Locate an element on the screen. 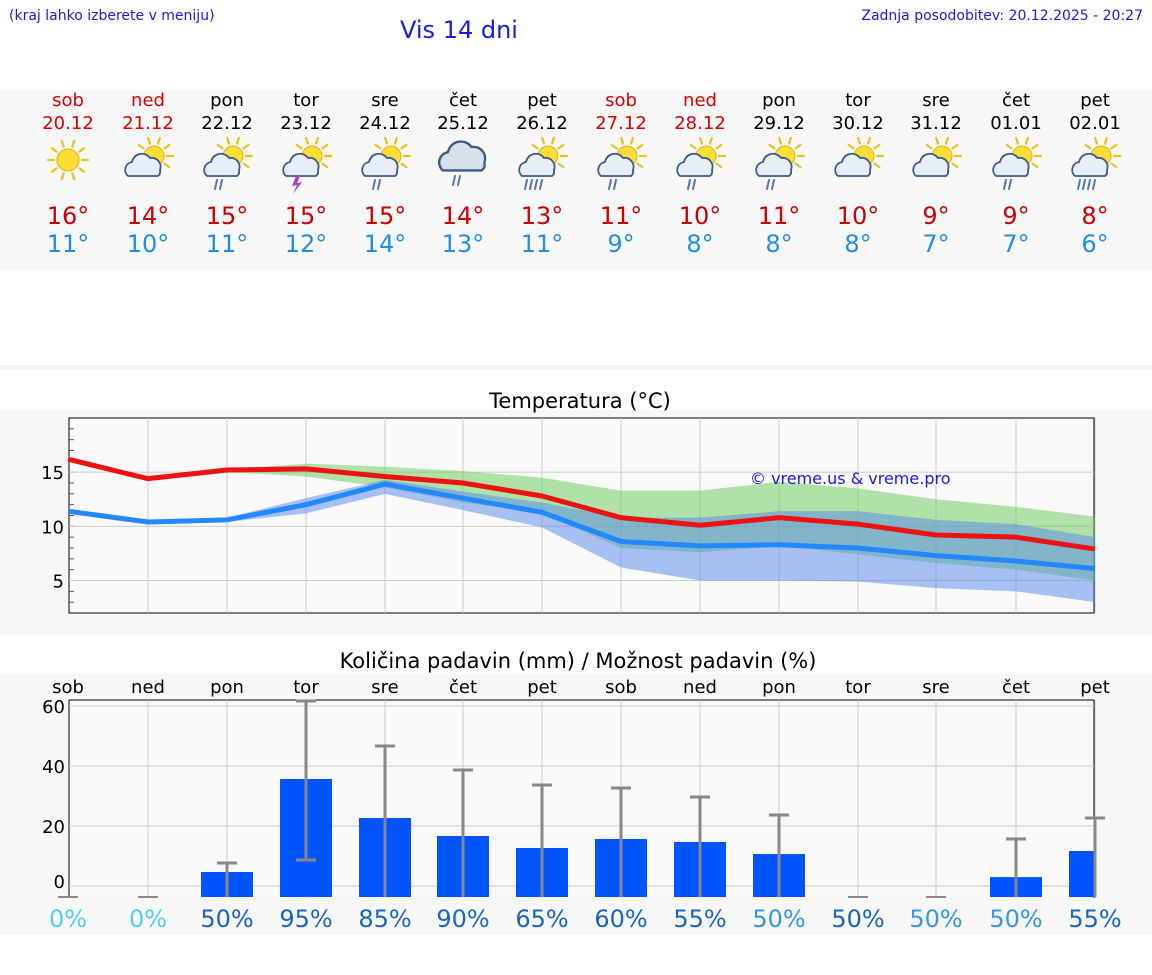  day-date: 21.12 is located at coordinates (148, 123).